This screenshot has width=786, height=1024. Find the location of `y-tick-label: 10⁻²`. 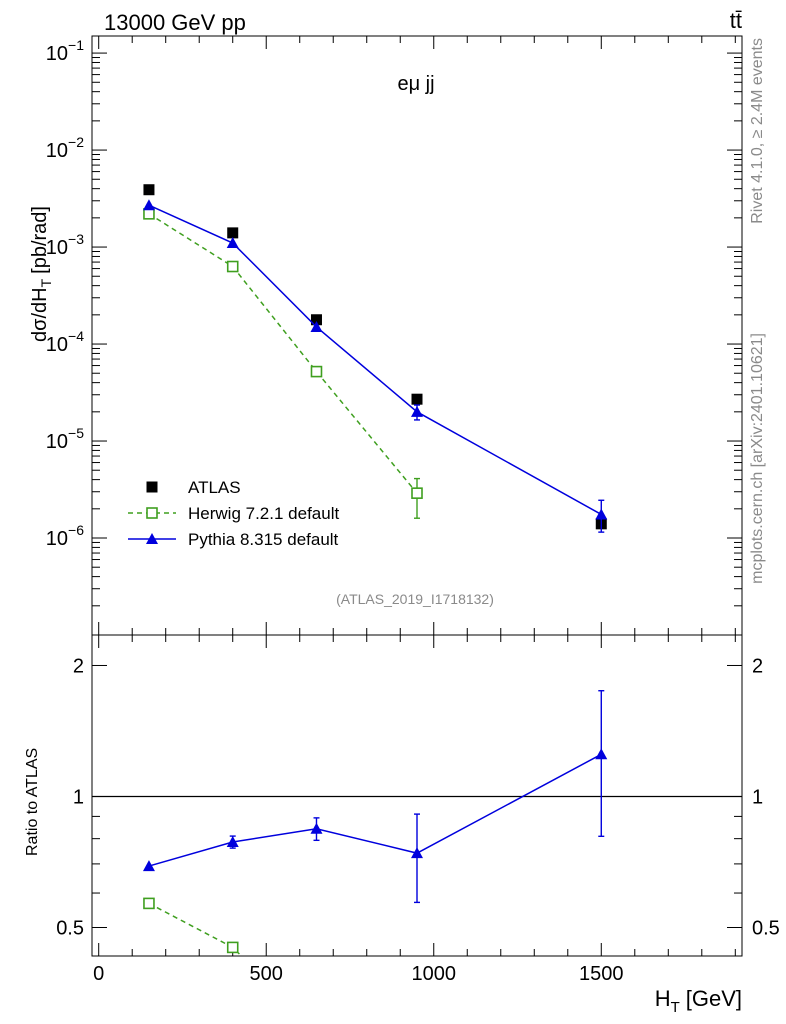

y-tick-label: 10⁻² is located at coordinates (65, 148).